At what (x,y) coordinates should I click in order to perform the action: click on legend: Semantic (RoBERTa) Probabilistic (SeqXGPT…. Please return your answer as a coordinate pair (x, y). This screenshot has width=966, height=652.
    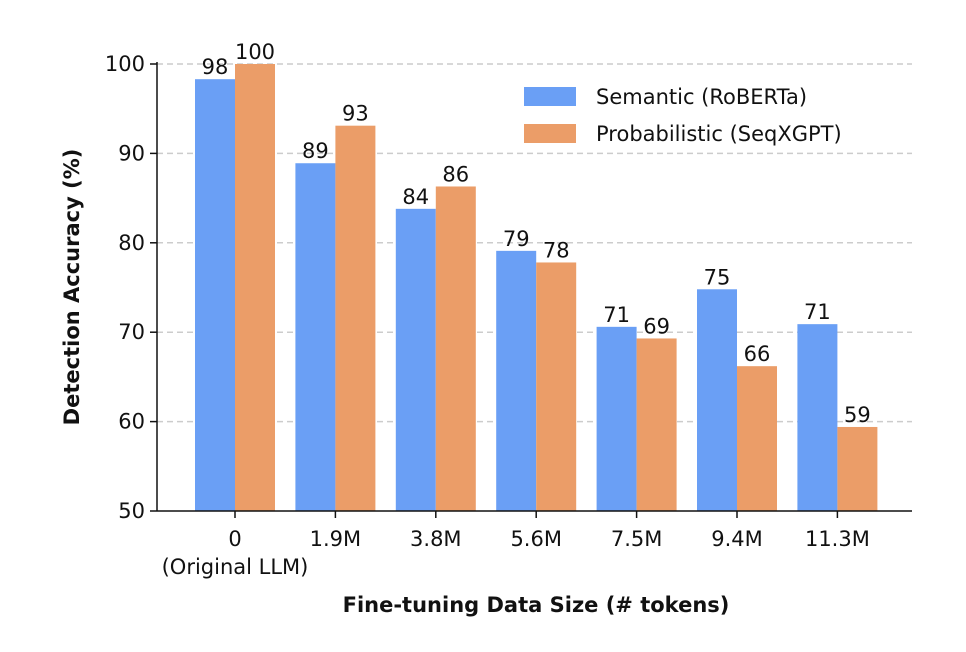
    Looking at the image, I should click on (683, 115).